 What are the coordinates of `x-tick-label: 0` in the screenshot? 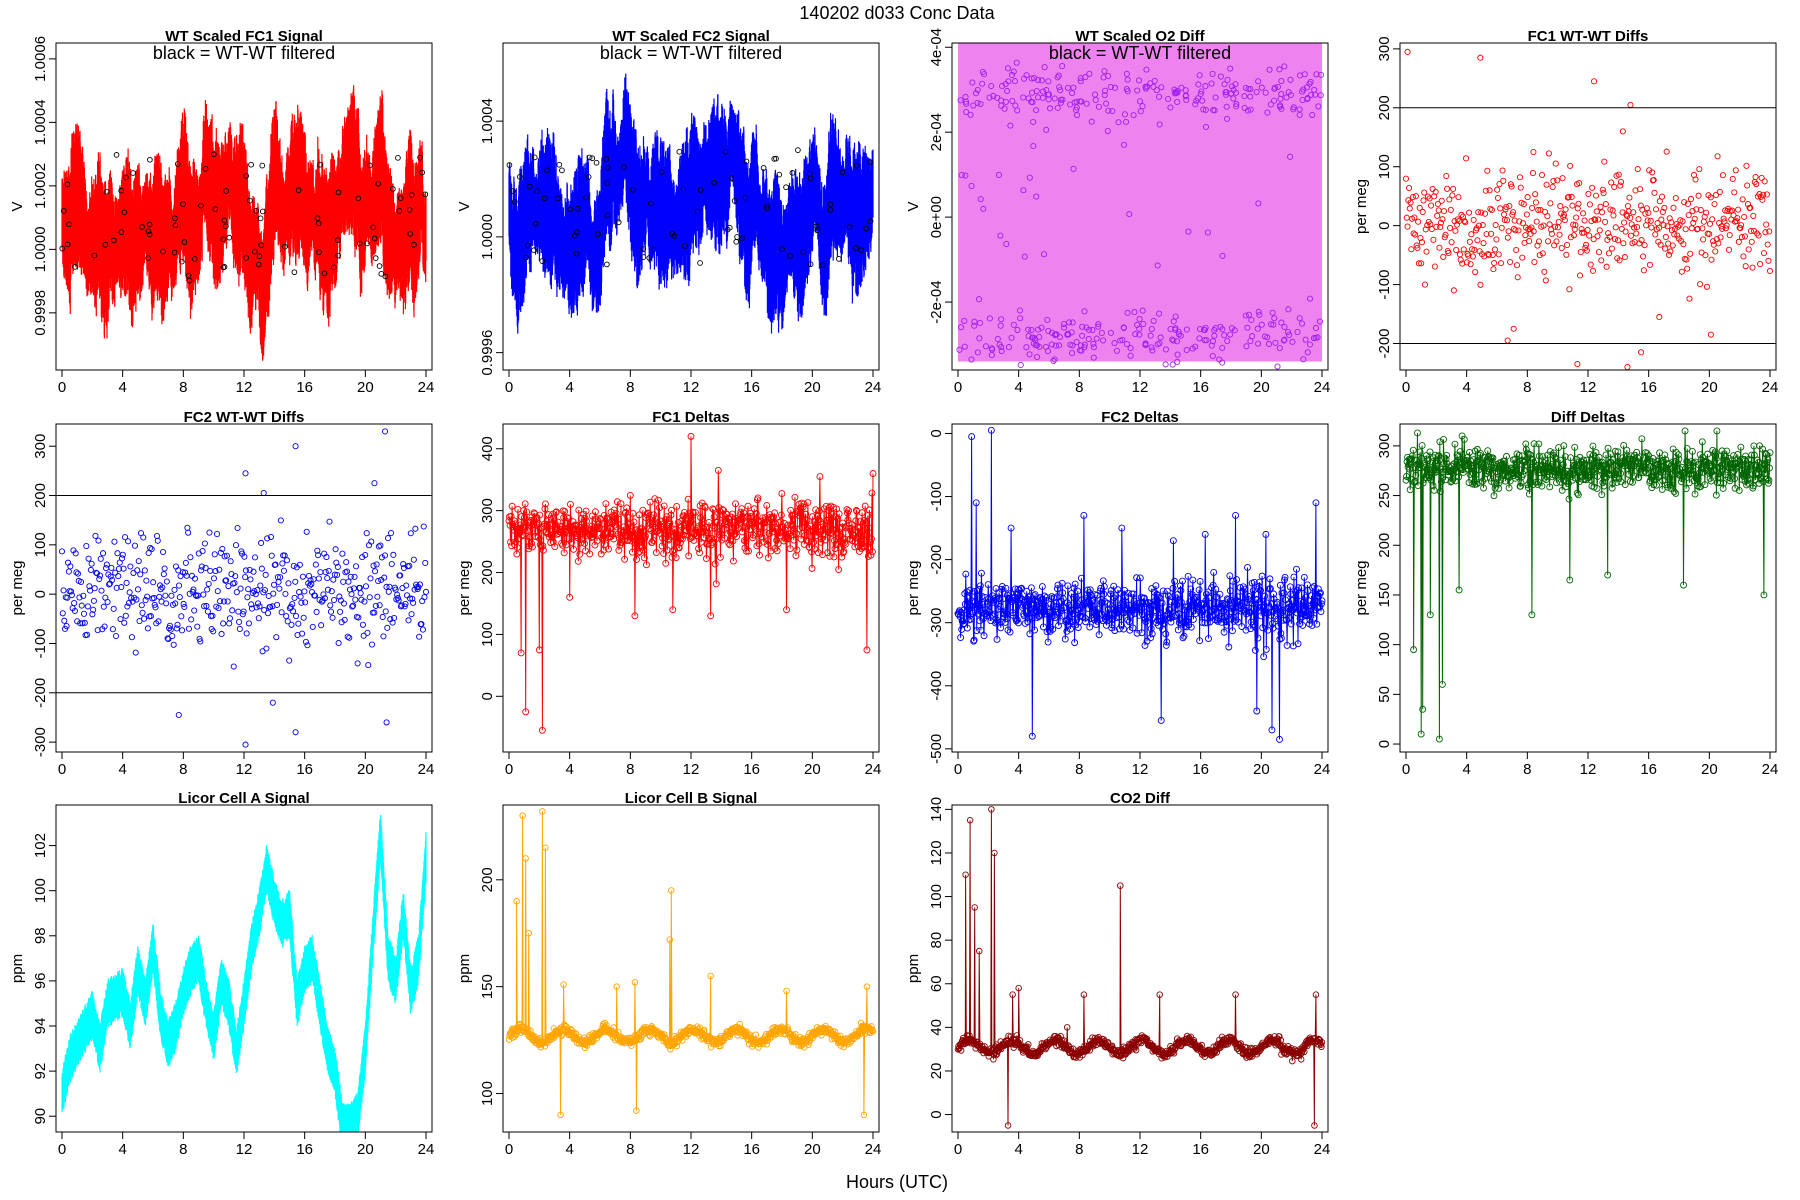 It's located at (509, 387).